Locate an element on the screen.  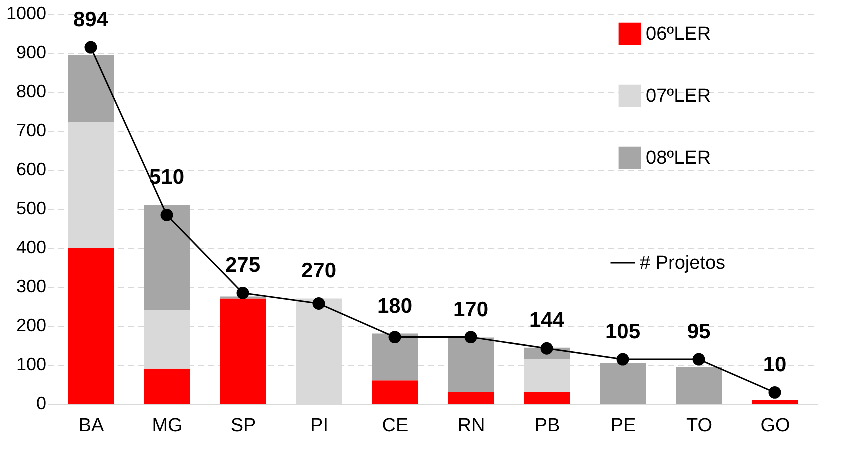
legend-label: 06ºLER is located at coordinates (679, 34).